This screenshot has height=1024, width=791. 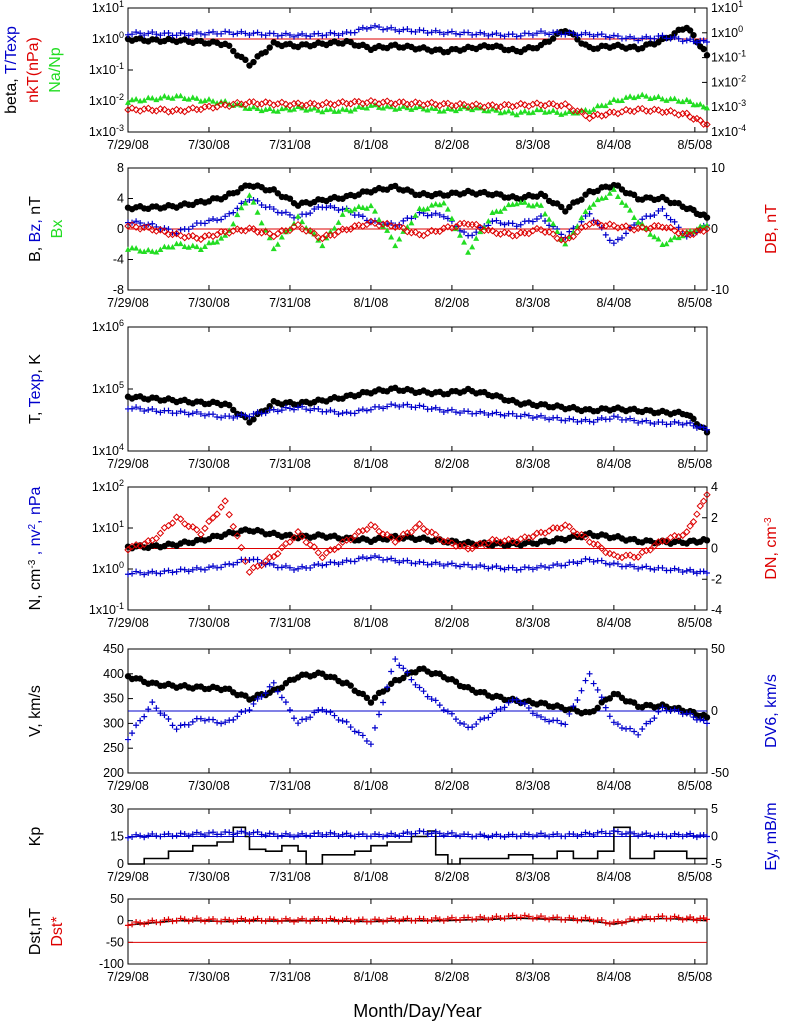 I want to click on label-part: Dst,nT, so click(x=35, y=931).